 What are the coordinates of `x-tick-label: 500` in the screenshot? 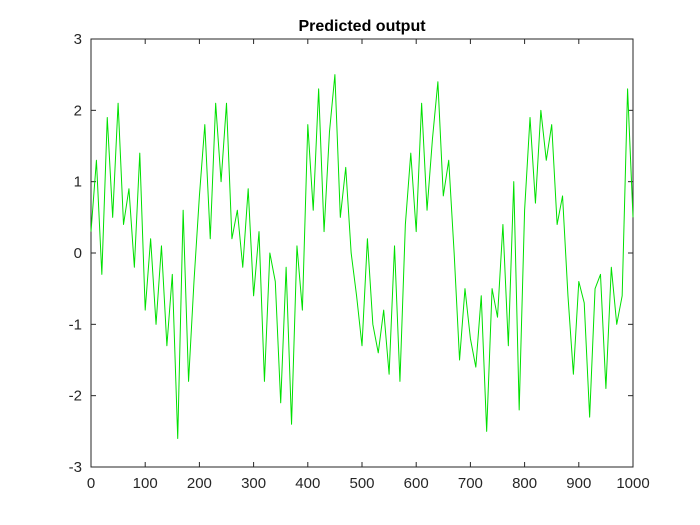 It's located at (361, 483).